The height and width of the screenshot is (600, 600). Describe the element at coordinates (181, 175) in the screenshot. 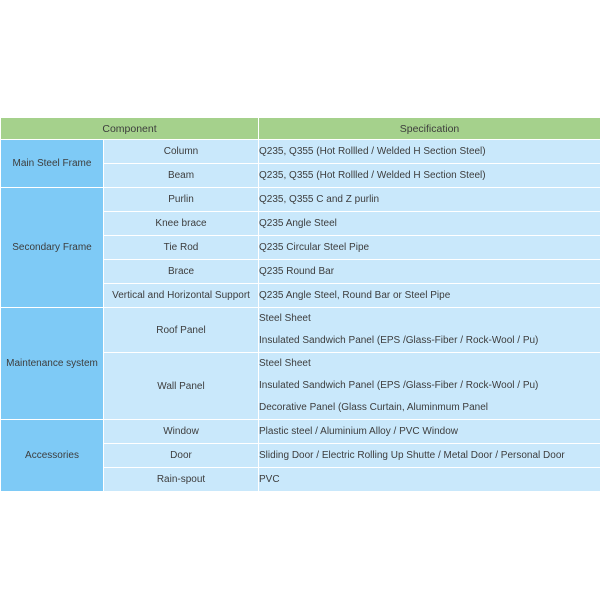

I see `component-cell: Beam` at that location.